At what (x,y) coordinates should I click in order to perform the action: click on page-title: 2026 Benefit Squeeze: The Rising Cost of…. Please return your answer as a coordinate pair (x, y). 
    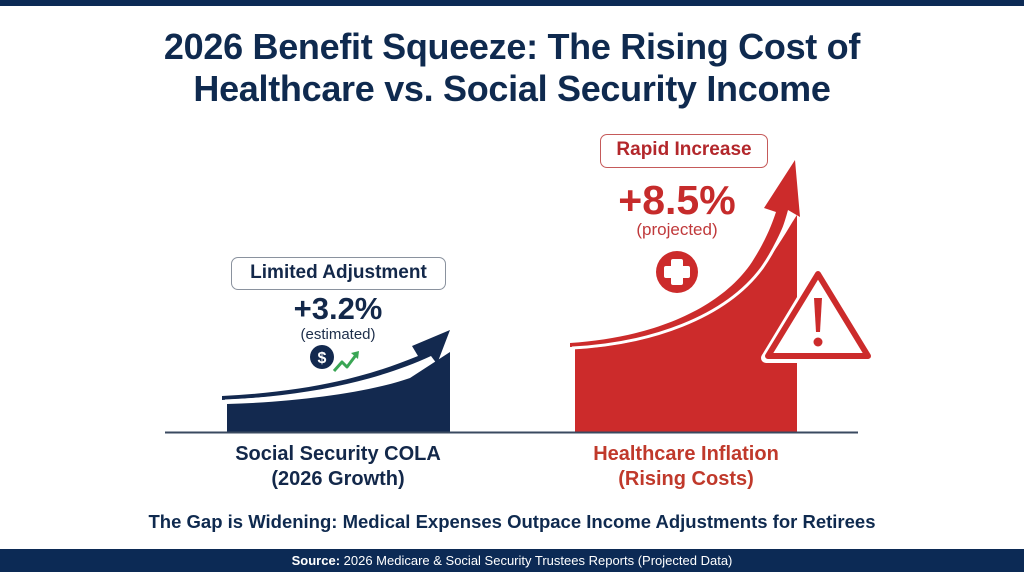
    Looking at the image, I should click on (512, 68).